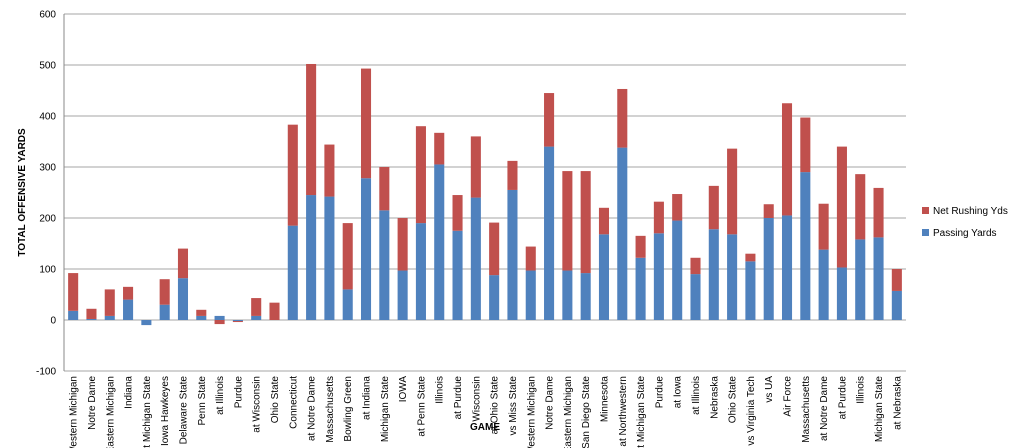 The height and width of the screenshot is (448, 1024). Describe the element at coordinates (385, 409) in the screenshot. I see `x-tick-label: Michigan State` at that location.